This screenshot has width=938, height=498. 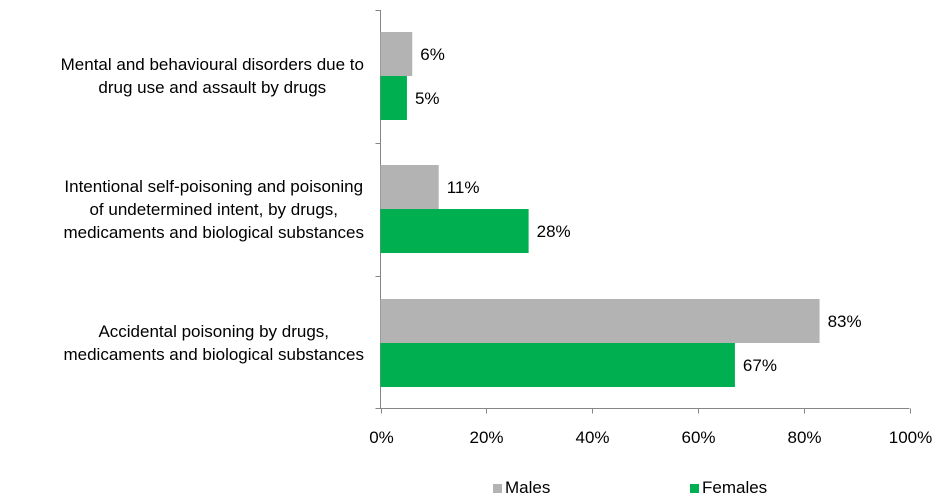 What do you see at coordinates (845, 321) in the screenshot?
I see `data-label-males-2: 83%` at bounding box center [845, 321].